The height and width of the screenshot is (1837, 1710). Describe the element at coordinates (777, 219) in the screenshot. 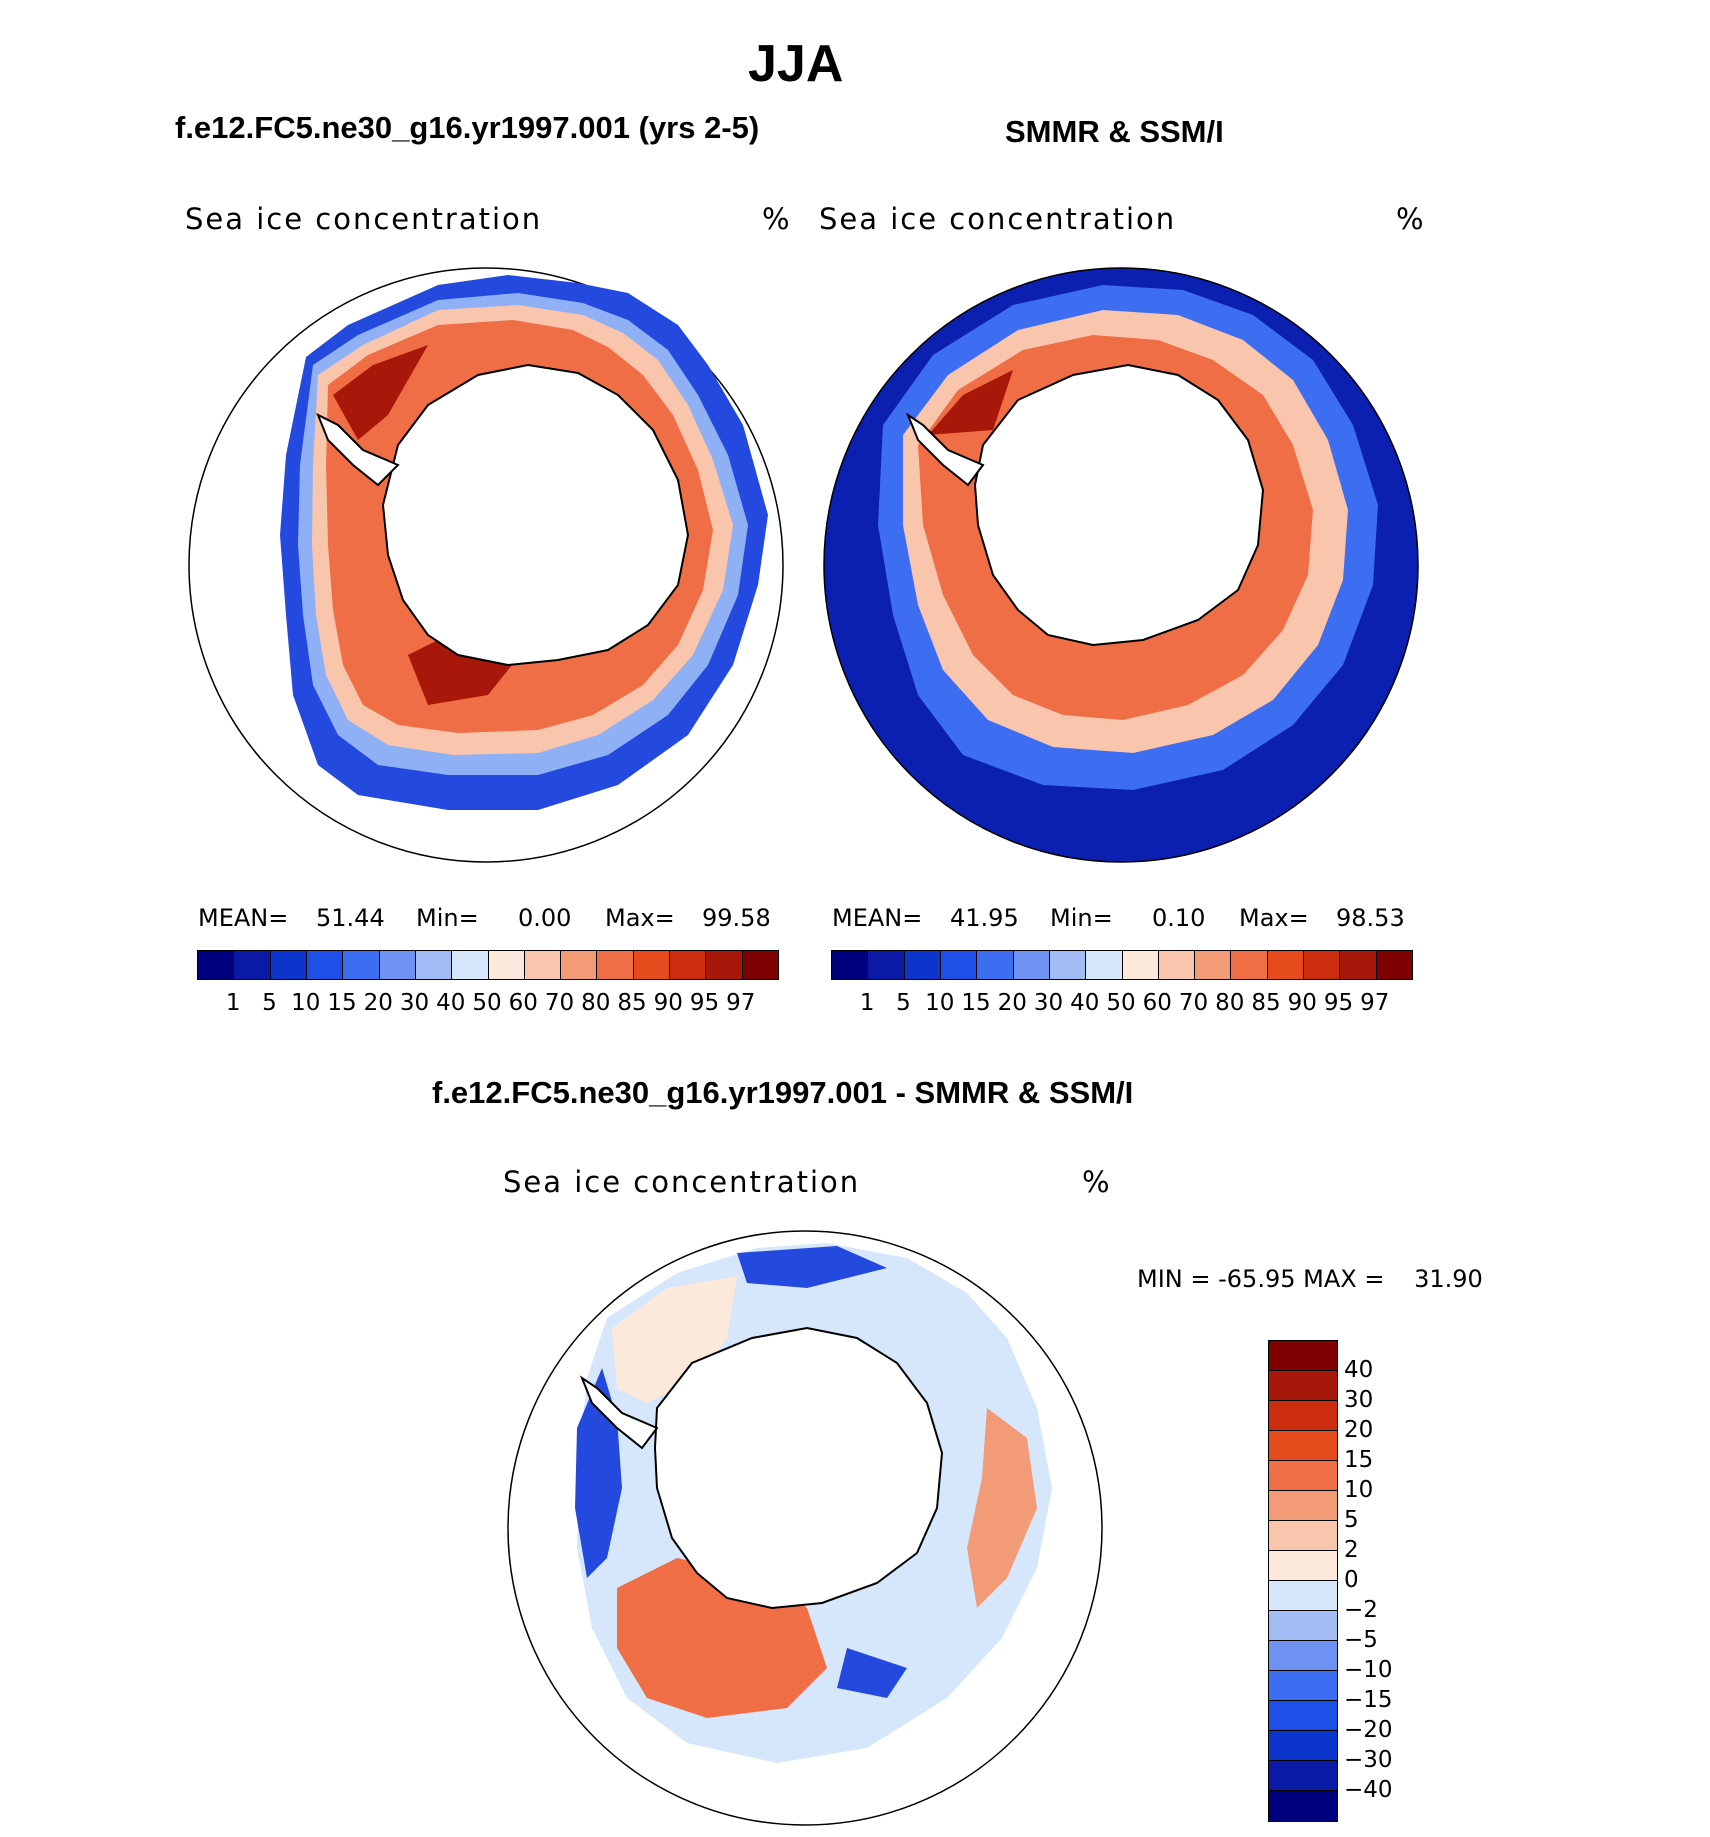

I see `panel-1-unit: %` at that location.